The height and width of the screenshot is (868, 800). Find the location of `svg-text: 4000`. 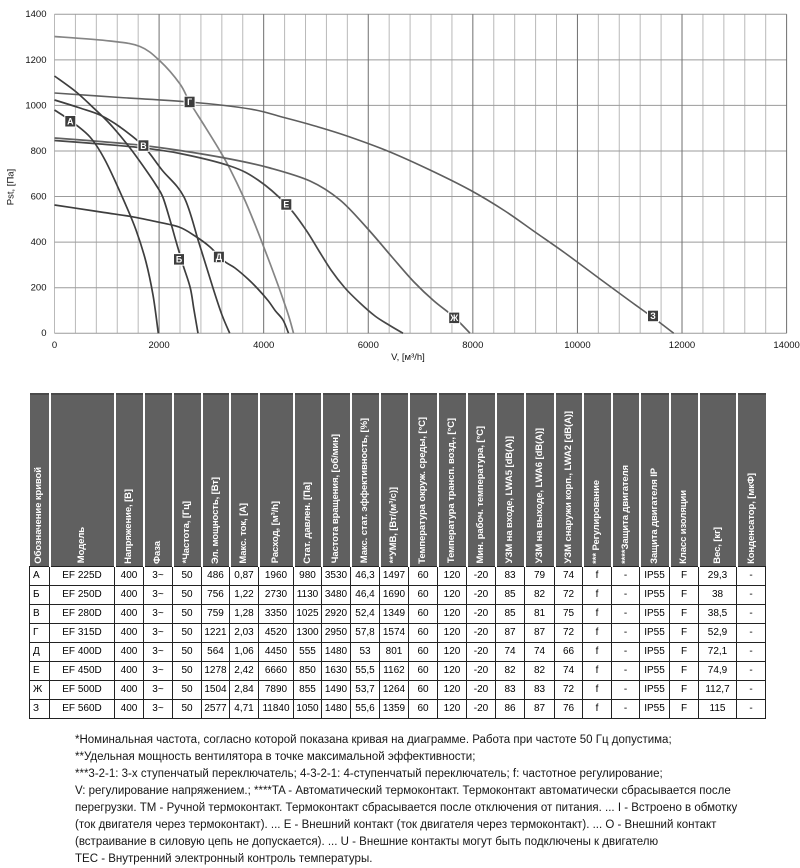

svg-text: 4000 is located at coordinates (263, 345).